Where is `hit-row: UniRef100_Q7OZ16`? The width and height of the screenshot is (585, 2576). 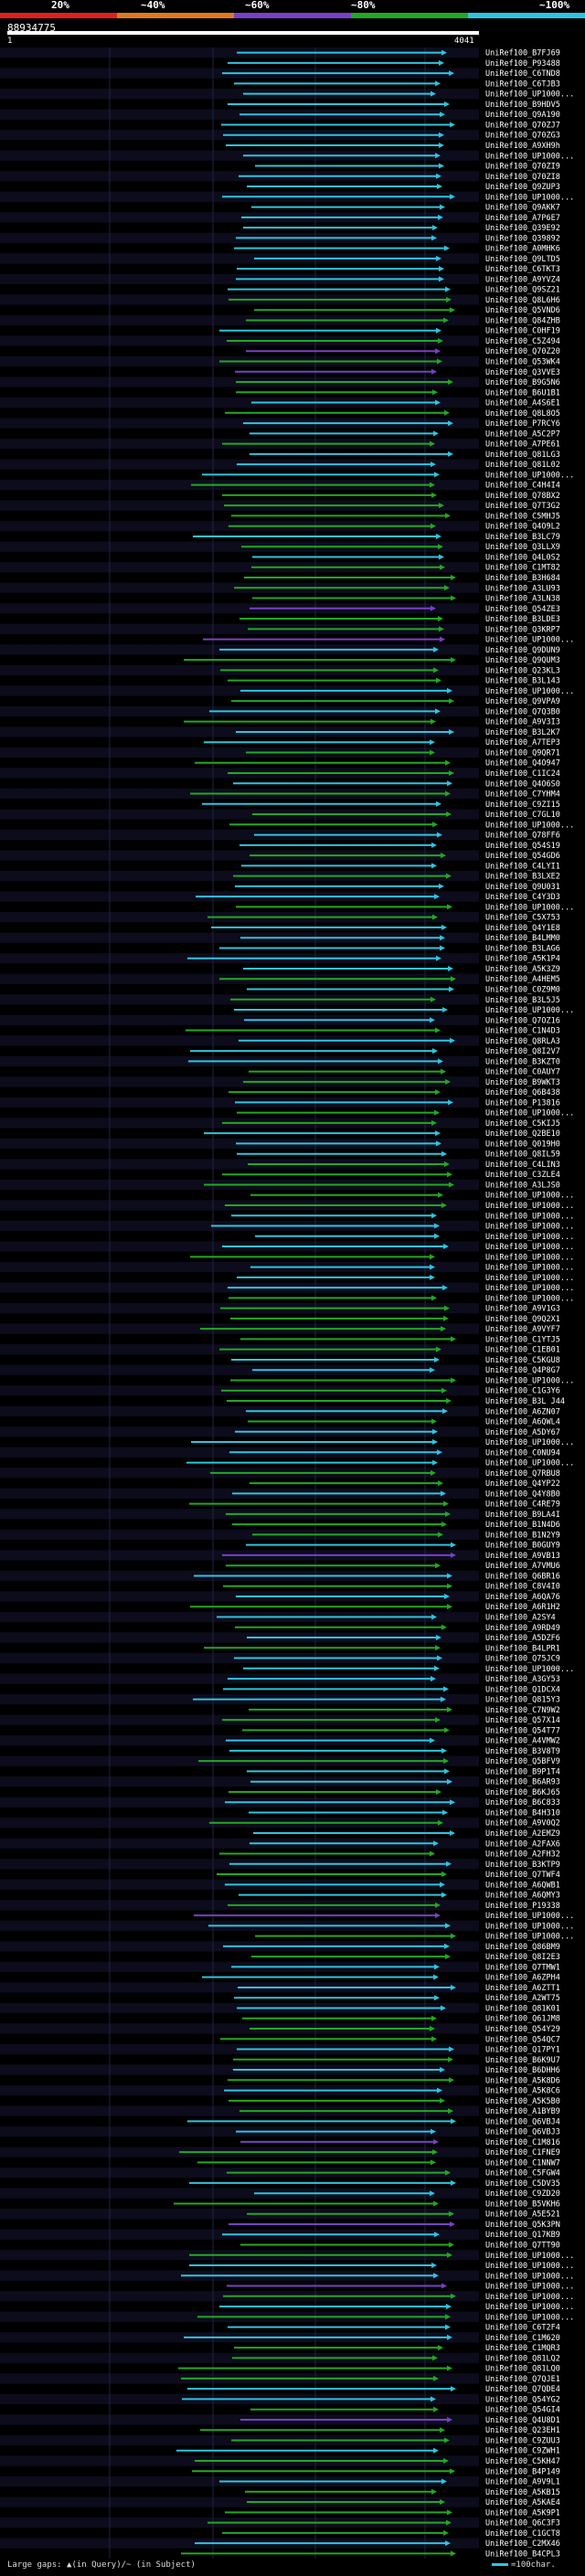
hit-row: UniRef100_Q7OZ16 is located at coordinates (402, 1020).